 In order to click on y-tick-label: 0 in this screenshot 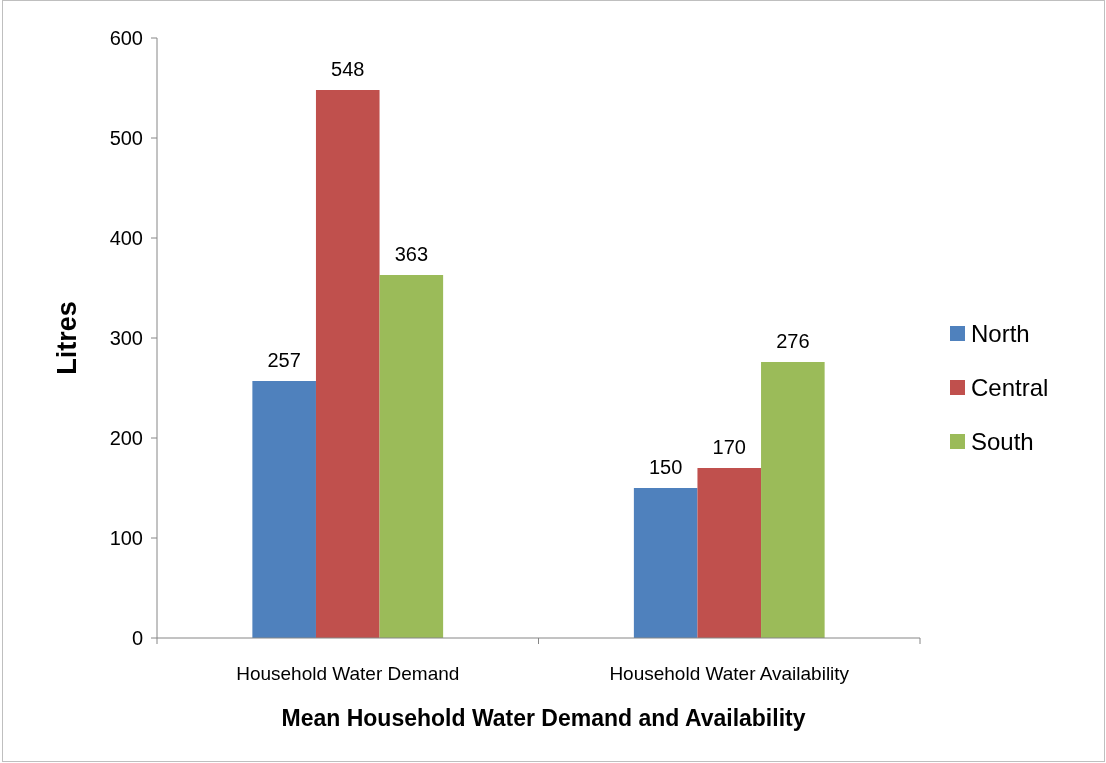, I will do `click(137, 638)`.